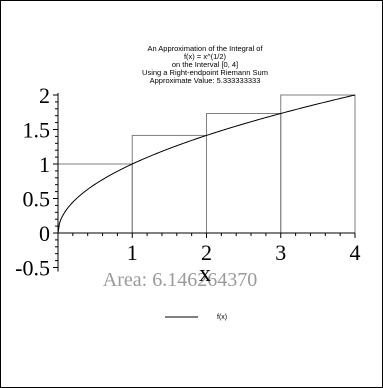  Describe the element at coordinates (205, 48) in the screenshot. I see `title-line-1: An Approximation of the Integral of` at that location.